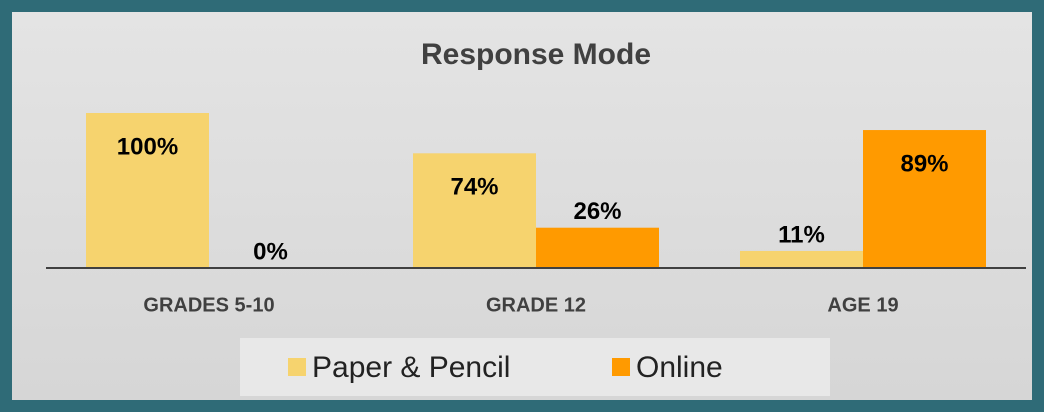  What do you see at coordinates (862, 305) in the screenshot?
I see `x-tick-label: AGE 19` at bounding box center [862, 305].